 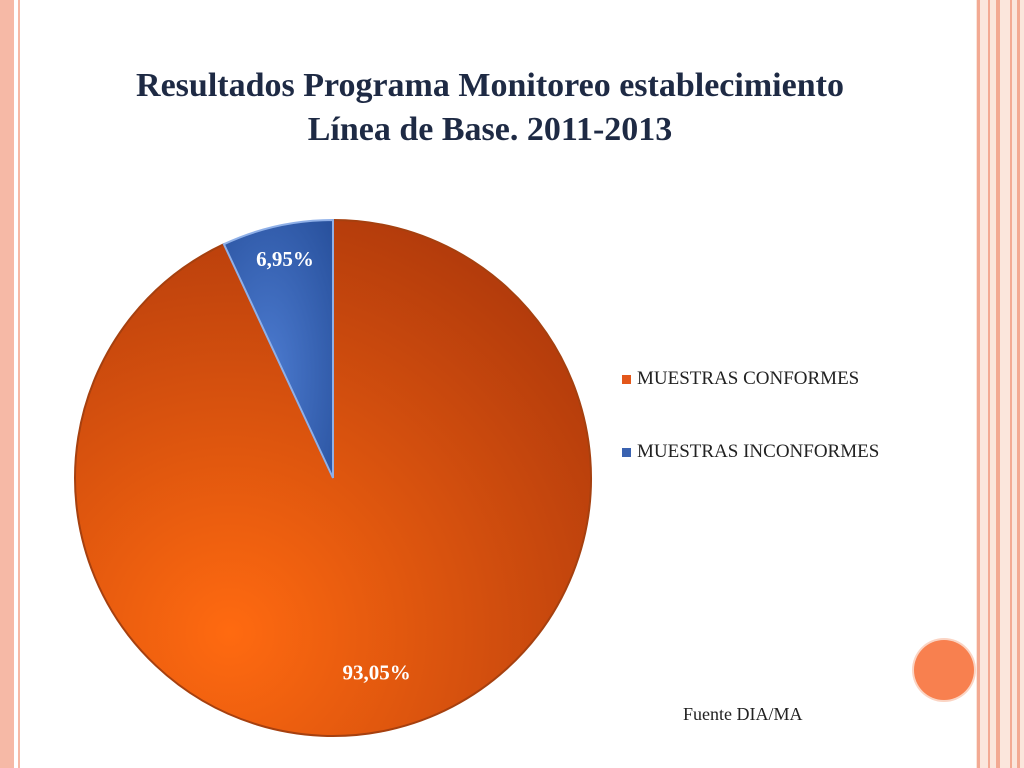 What do you see at coordinates (7, 384) in the screenshot?
I see `left-border-stripe` at bounding box center [7, 384].